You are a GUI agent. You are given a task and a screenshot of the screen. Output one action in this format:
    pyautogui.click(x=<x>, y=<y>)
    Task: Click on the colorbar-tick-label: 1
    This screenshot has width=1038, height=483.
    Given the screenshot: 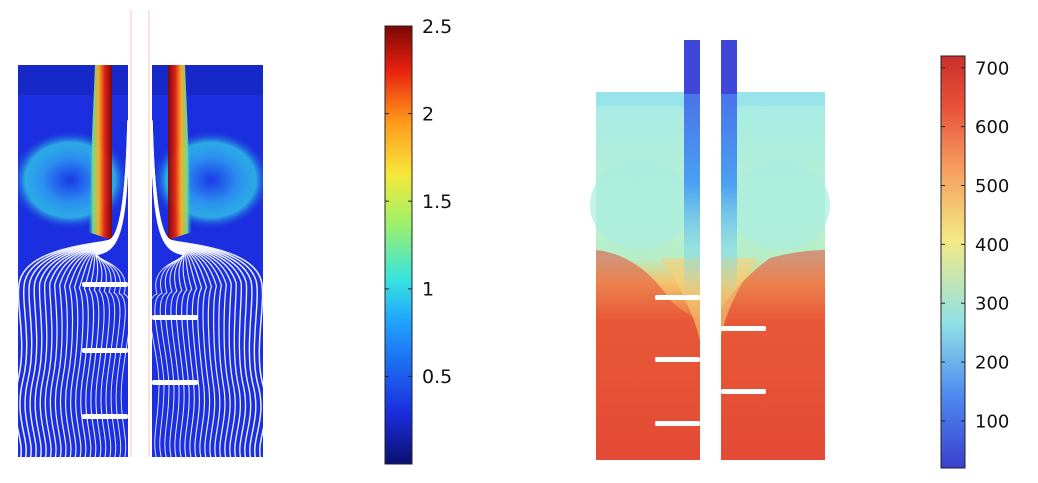 What is the action you would take?
    pyautogui.click(x=428, y=290)
    